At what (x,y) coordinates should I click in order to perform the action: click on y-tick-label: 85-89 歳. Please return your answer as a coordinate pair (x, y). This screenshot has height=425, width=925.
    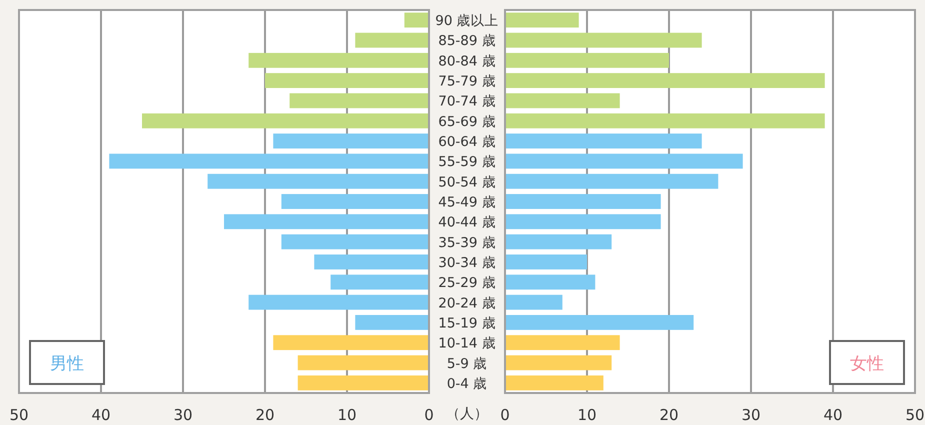
    Looking at the image, I should click on (467, 41).